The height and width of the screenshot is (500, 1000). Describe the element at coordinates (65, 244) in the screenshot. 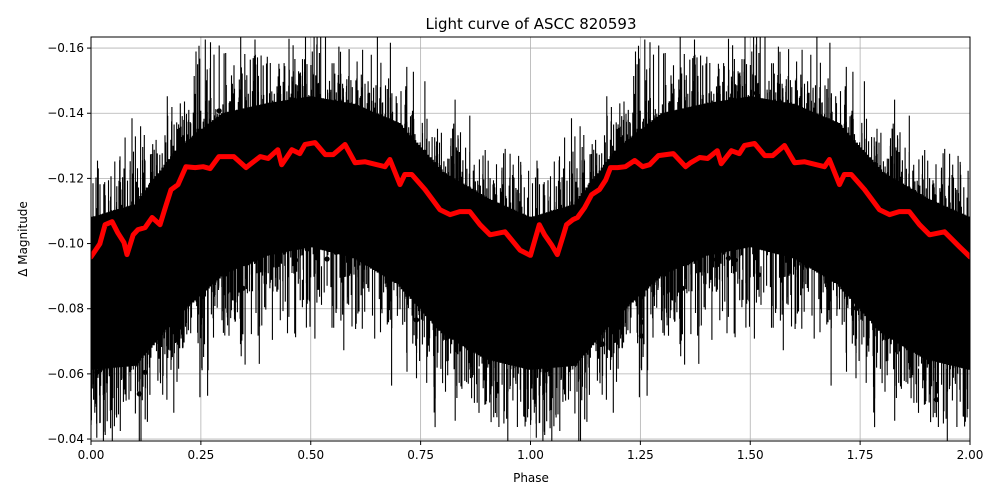

I see `y-tick-label: −0.10` at that location.